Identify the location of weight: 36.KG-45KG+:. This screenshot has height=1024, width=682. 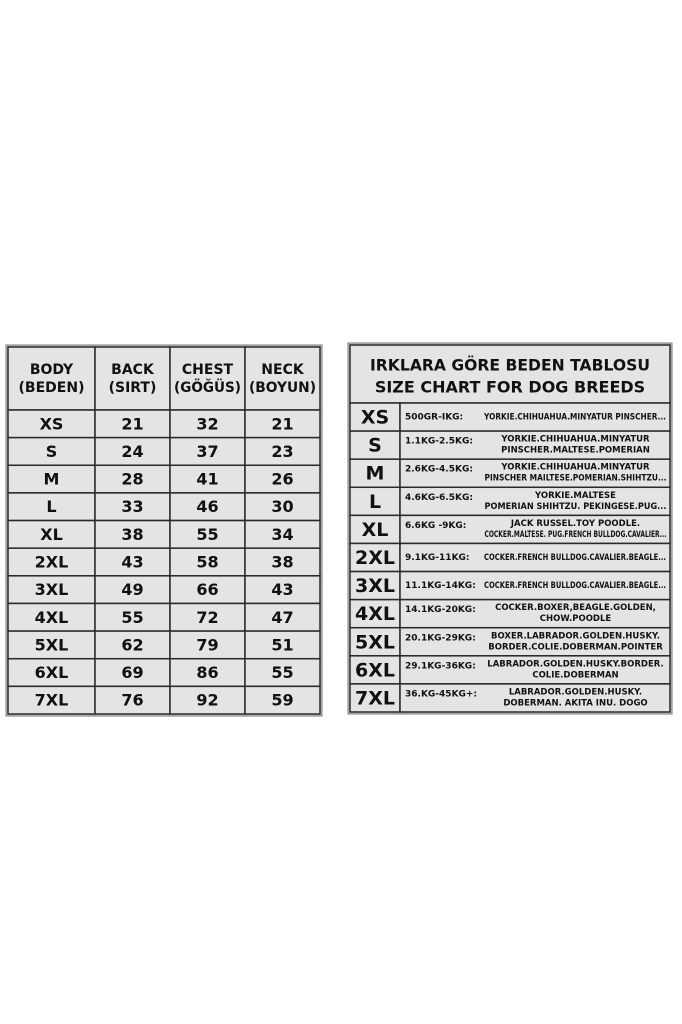
(441, 694).